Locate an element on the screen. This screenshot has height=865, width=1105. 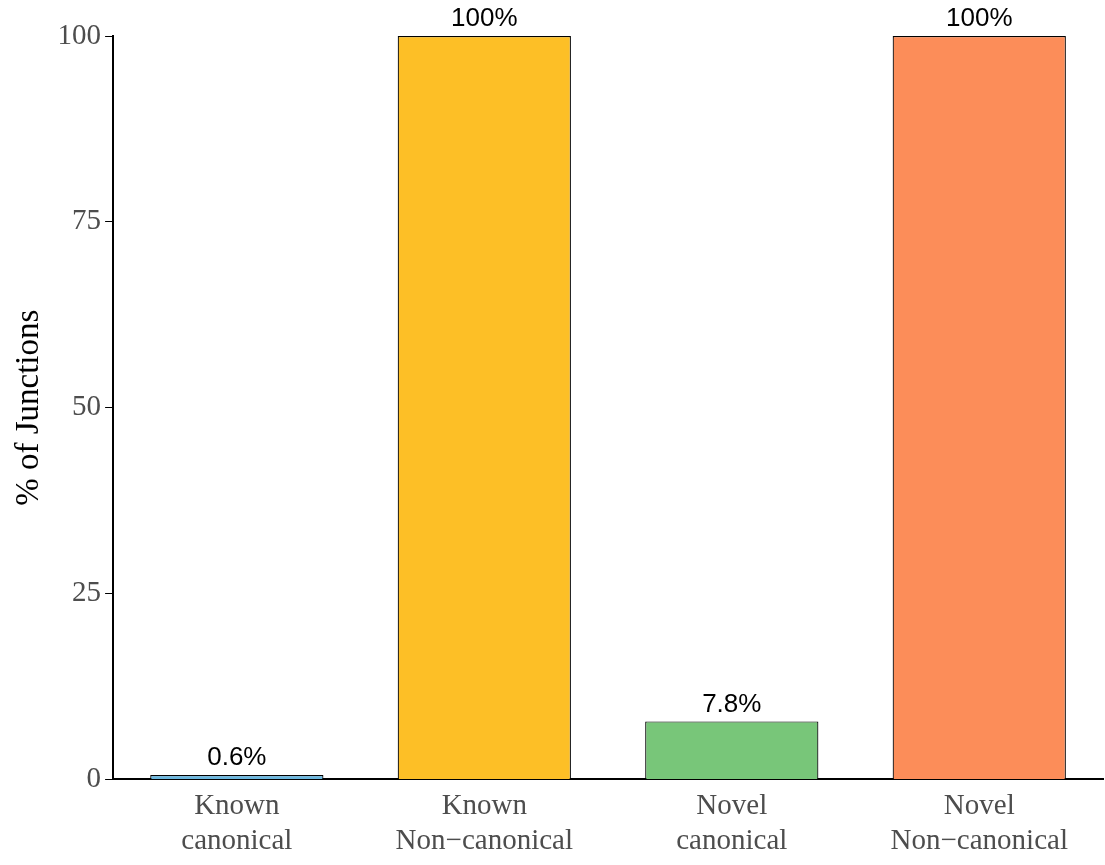
x-tick-label: Known canonical is located at coordinates (237, 822).